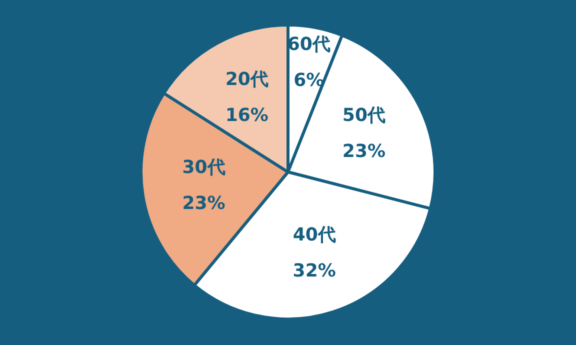 The image size is (576, 345). I want to click on slice-label: 50代, so click(364, 115).